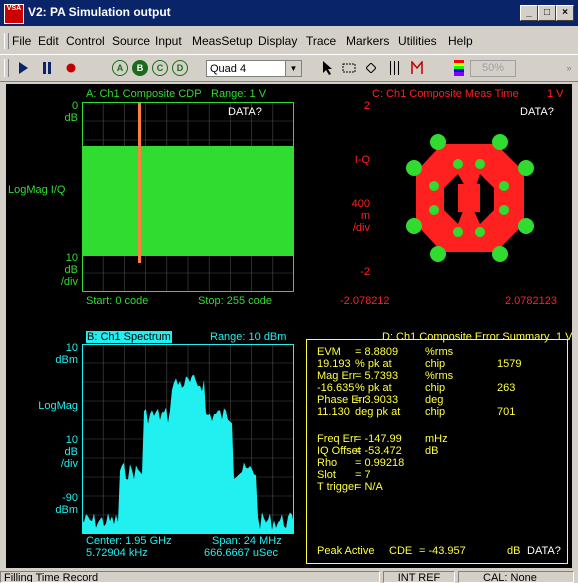 This screenshot has width=578, height=583. Describe the element at coordinates (417, 41) in the screenshot. I see `menu-utilities: Utilities` at that location.